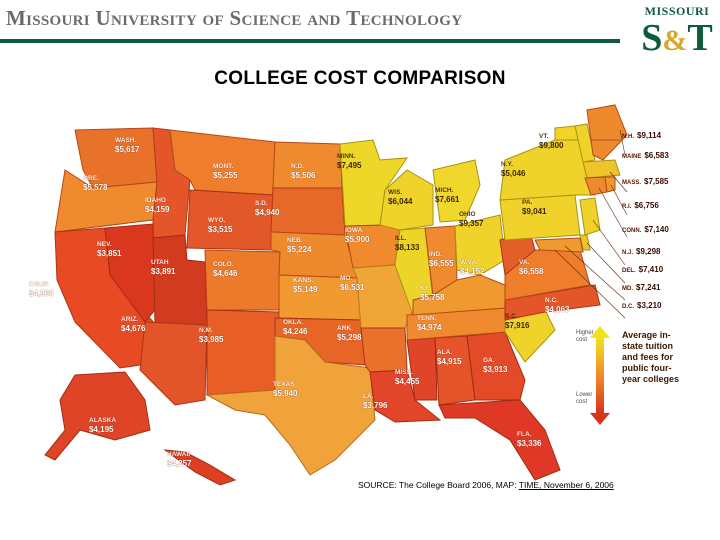  Describe the element at coordinates (299, 245) in the screenshot. I see `state-label-neb: NEB. $5,224` at that location.